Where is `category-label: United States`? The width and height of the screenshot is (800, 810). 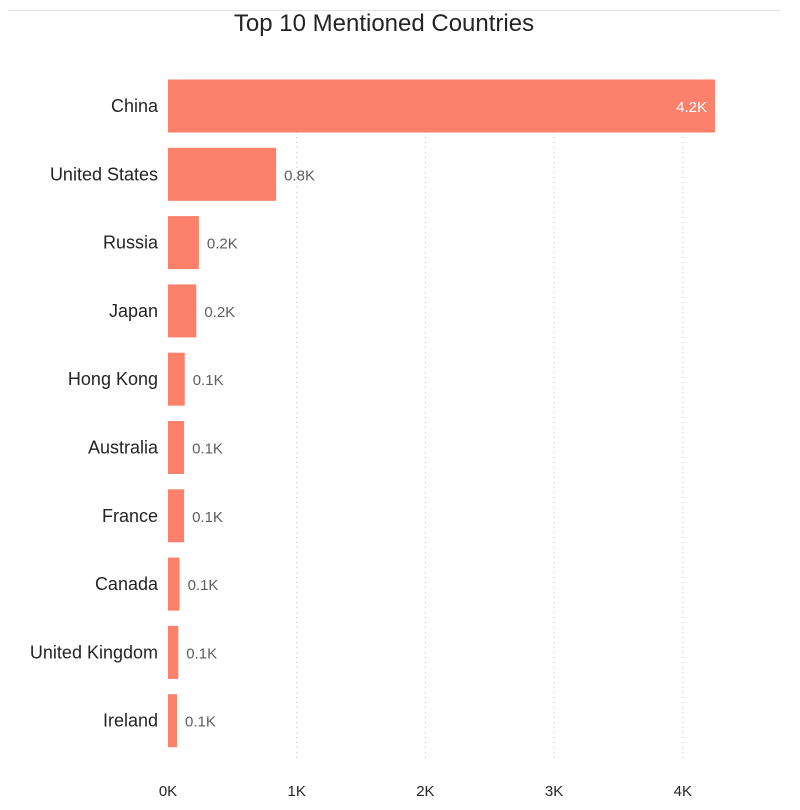
category-label: United States is located at coordinates (104, 174).